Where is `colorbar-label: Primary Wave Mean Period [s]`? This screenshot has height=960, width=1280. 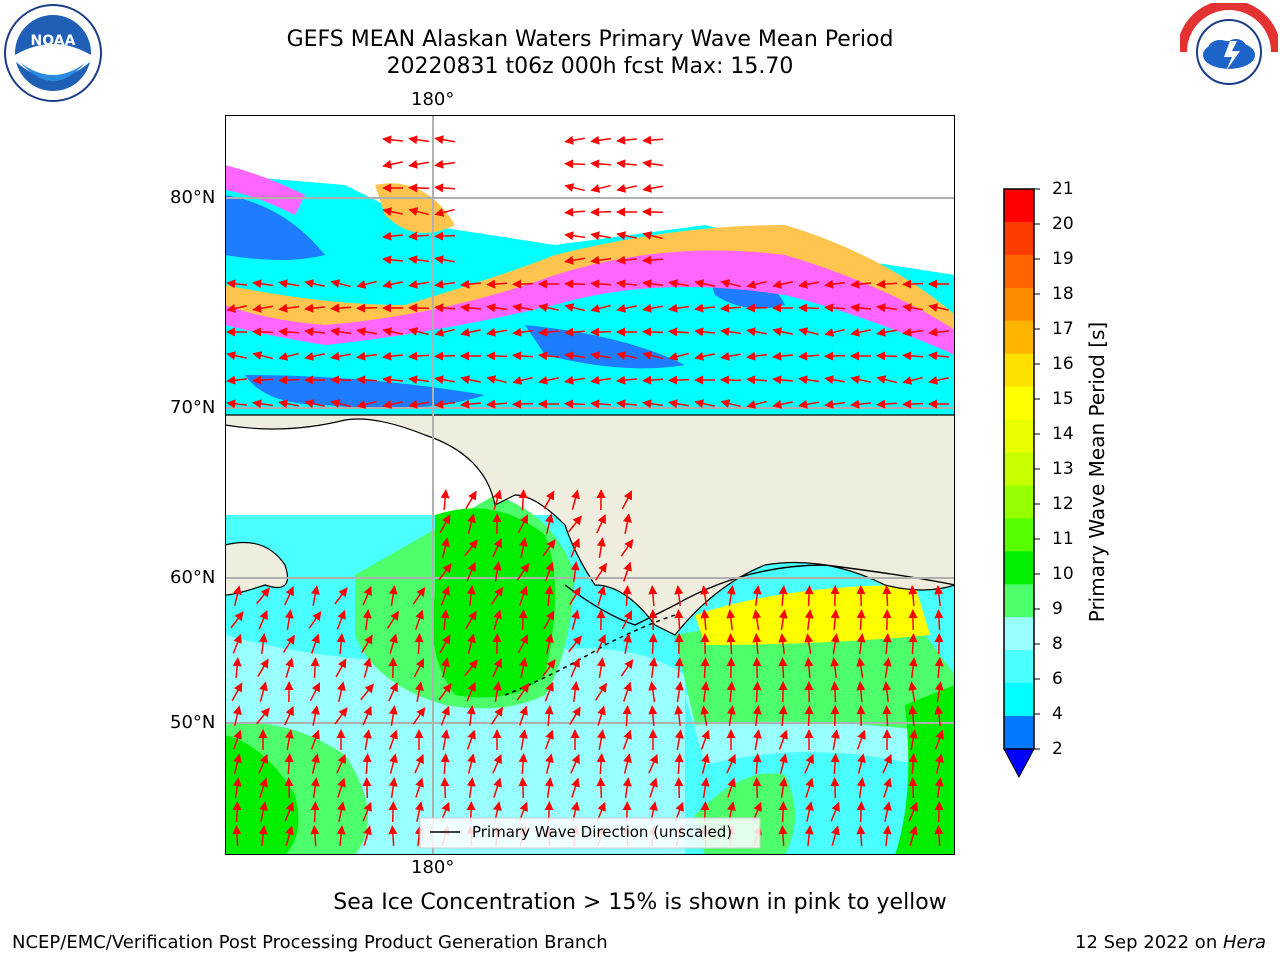 colorbar-label: Primary Wave Mean Period [s] is located at coordinates (1097, 472).